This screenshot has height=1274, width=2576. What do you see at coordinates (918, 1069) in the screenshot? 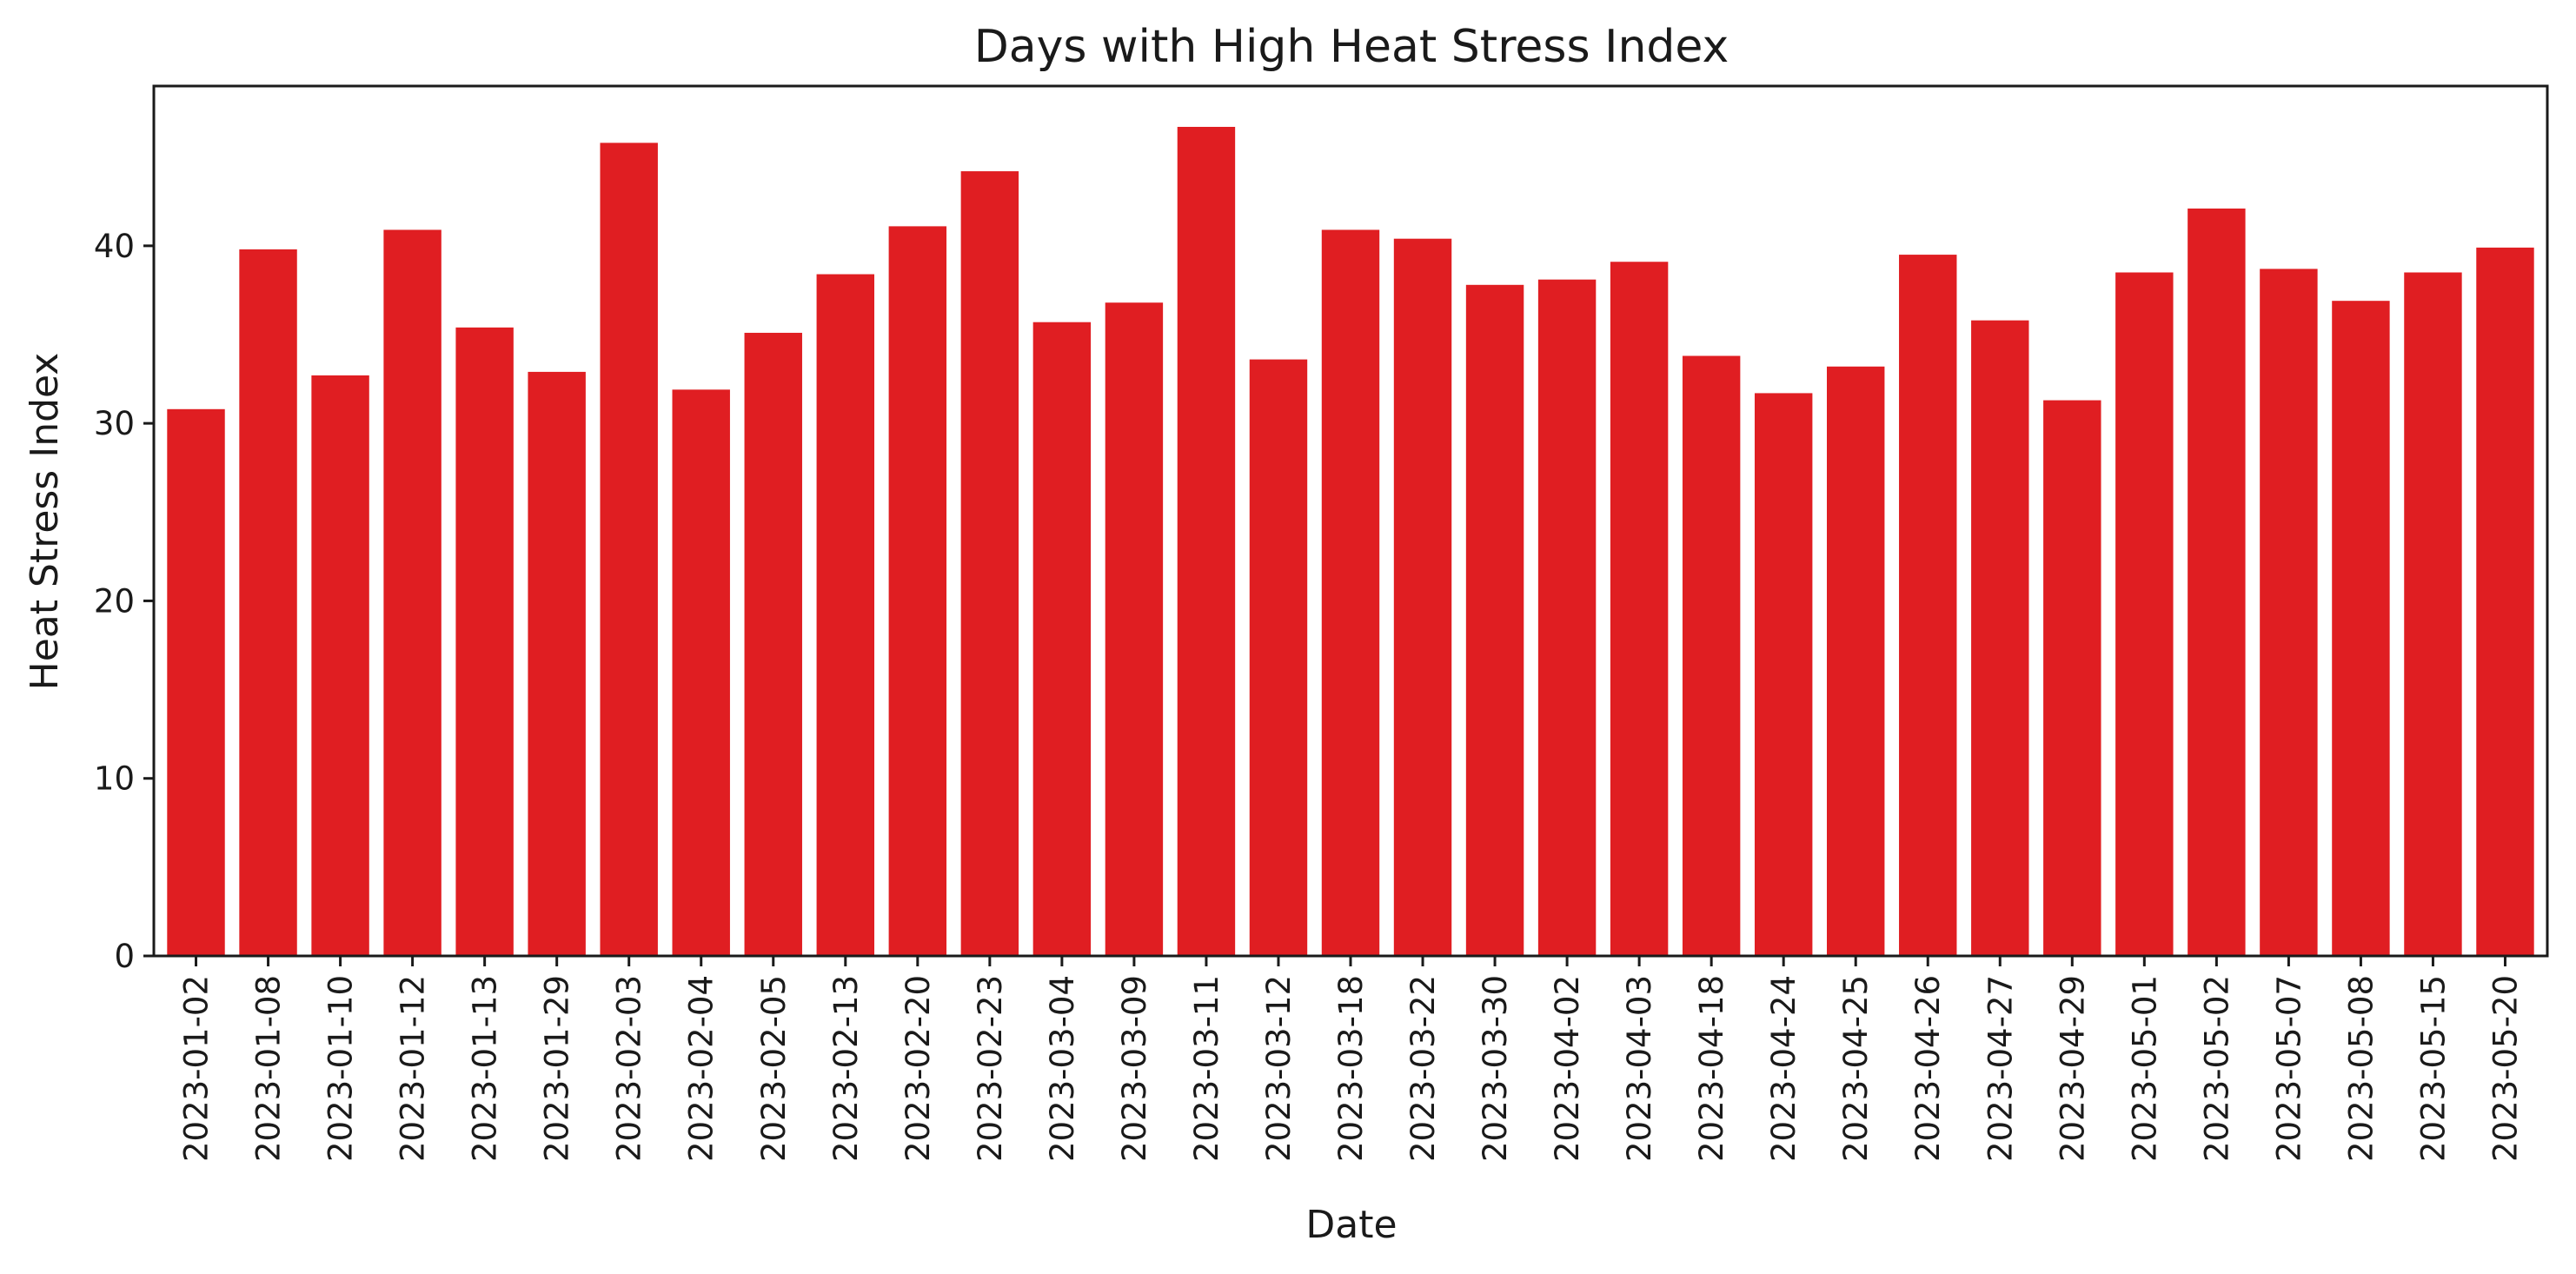
I see `x-tick-label: 2023-02-20` at bounding box center [918, 1069].